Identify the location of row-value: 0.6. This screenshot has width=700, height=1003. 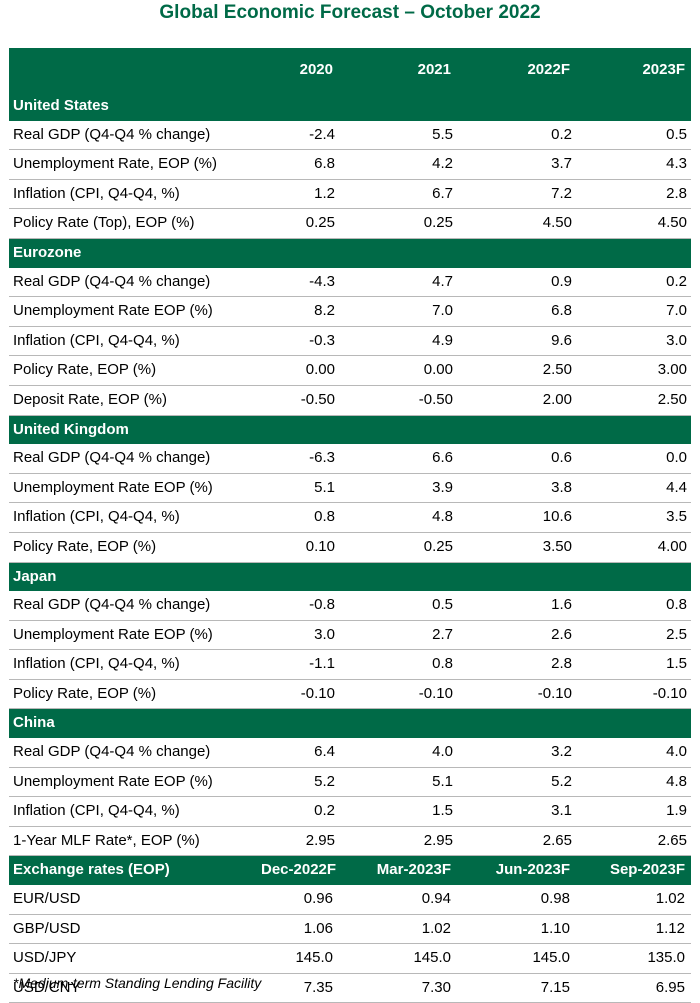
(516, 459).